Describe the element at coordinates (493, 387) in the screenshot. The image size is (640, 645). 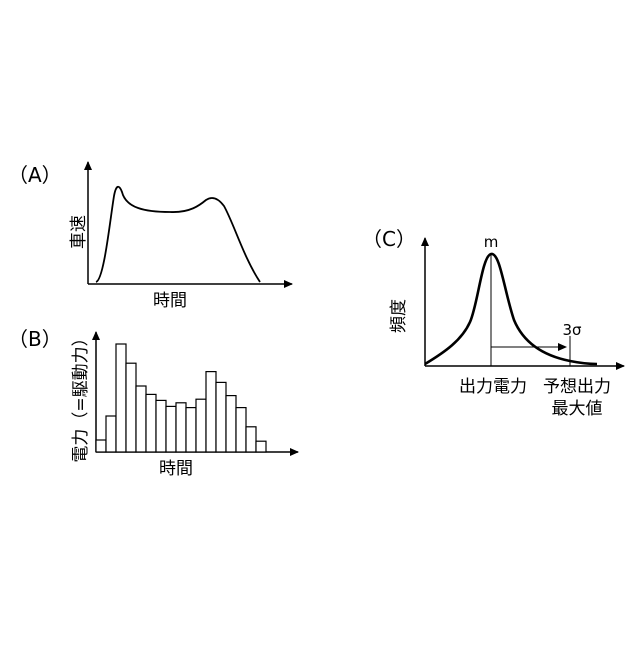
I see `panel-c-xlabel: 出力電力` at that location.